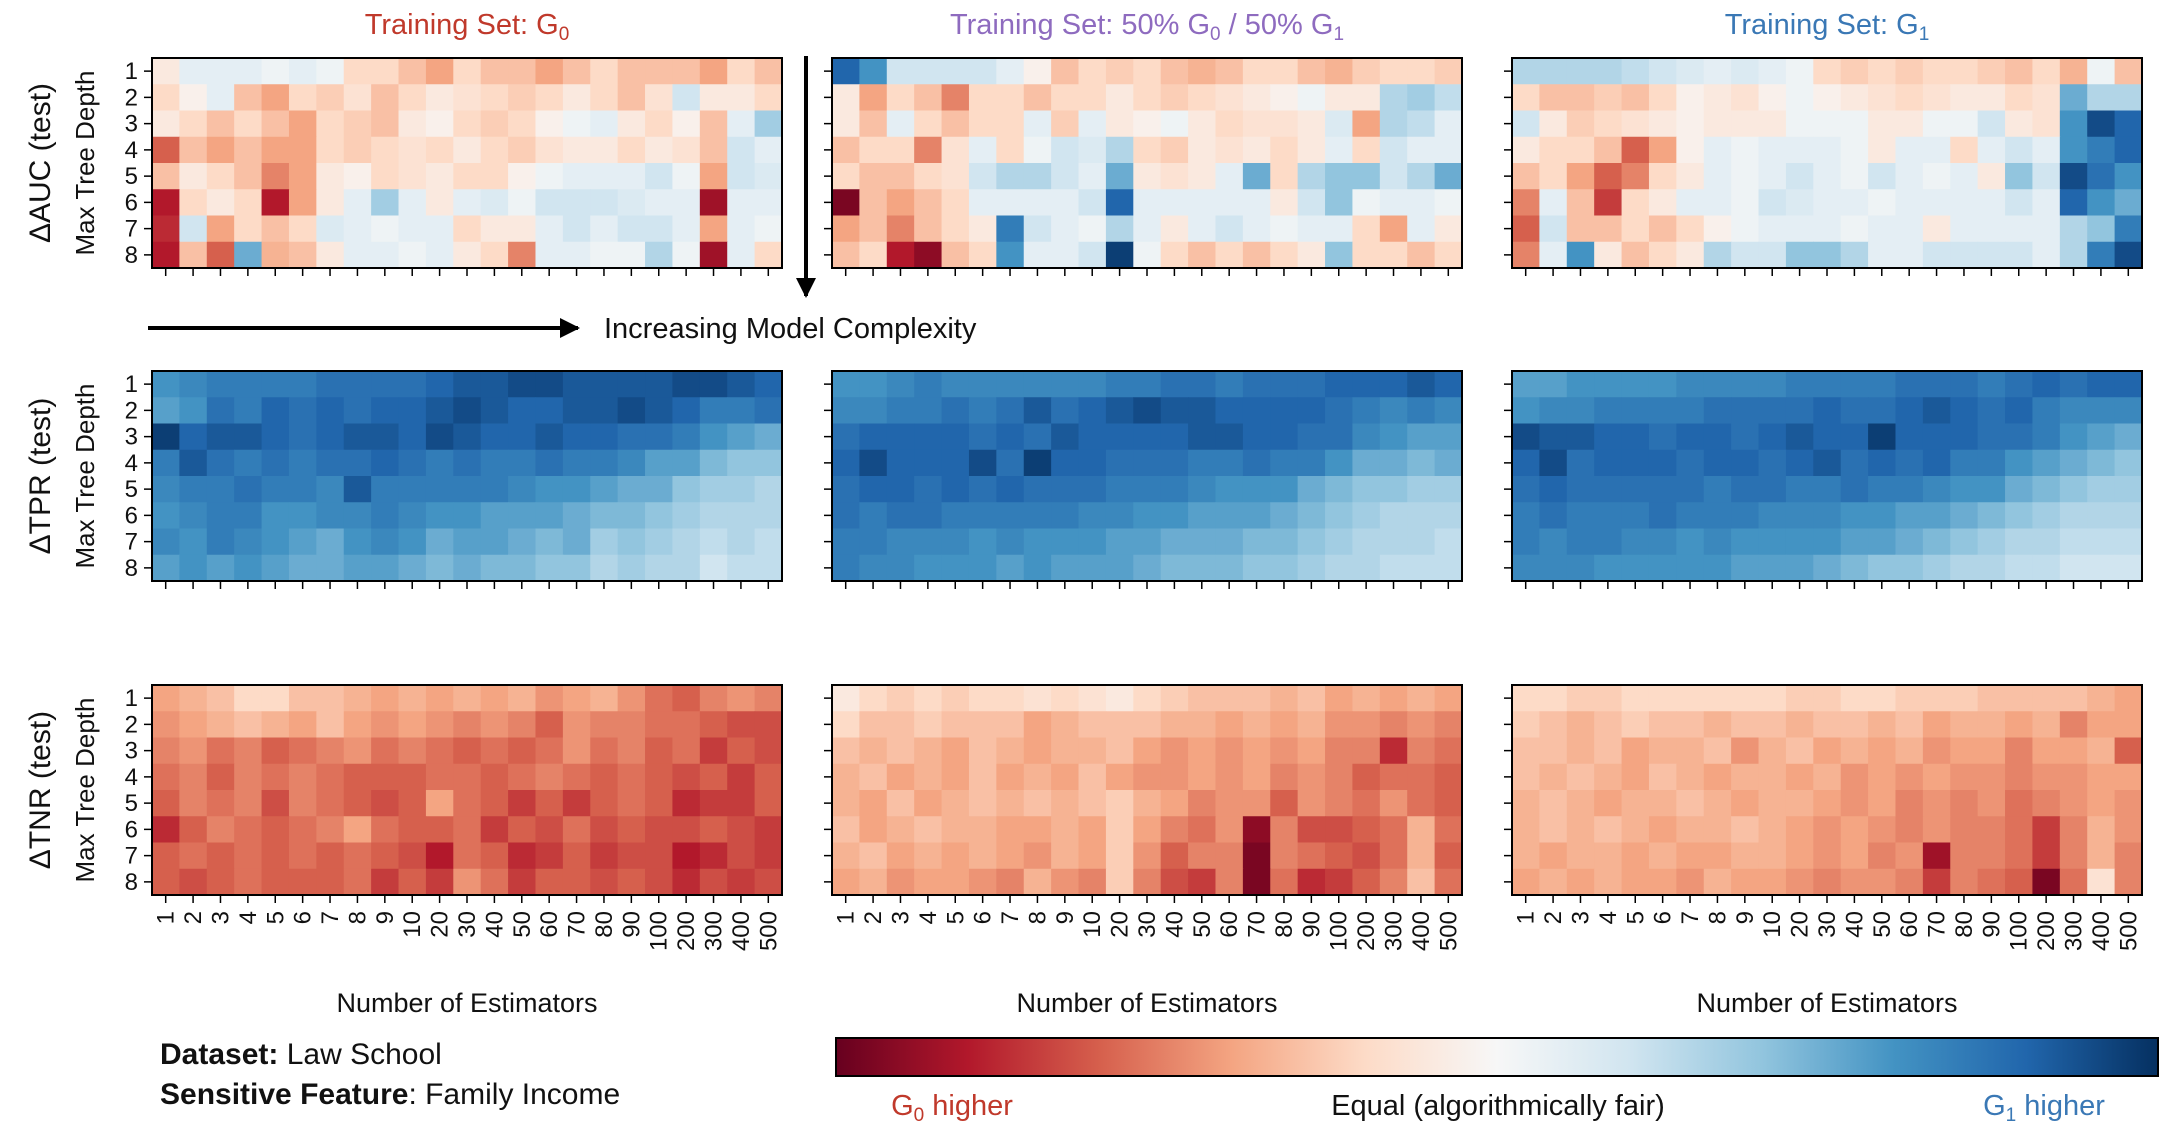 The image size is (2166, 1128). I want to click on x-tick-label: 200, so click(2046, 931).